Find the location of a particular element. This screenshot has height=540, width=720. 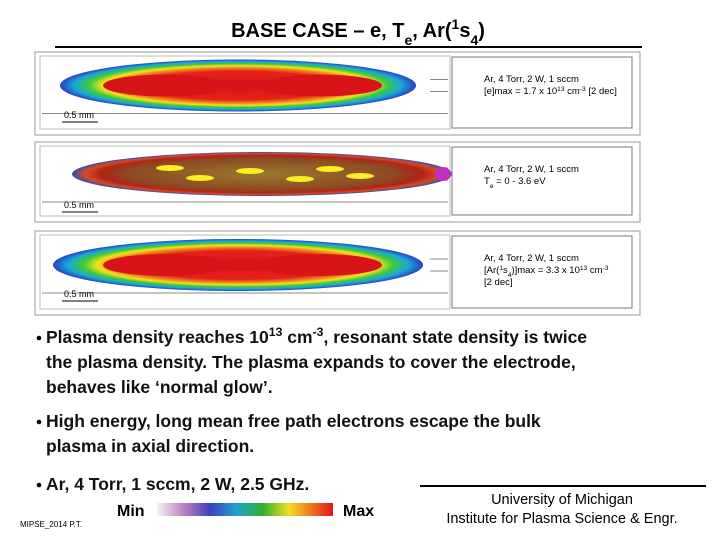

text-run: BASE CASE – e, T is located at coordinates (317, 31).